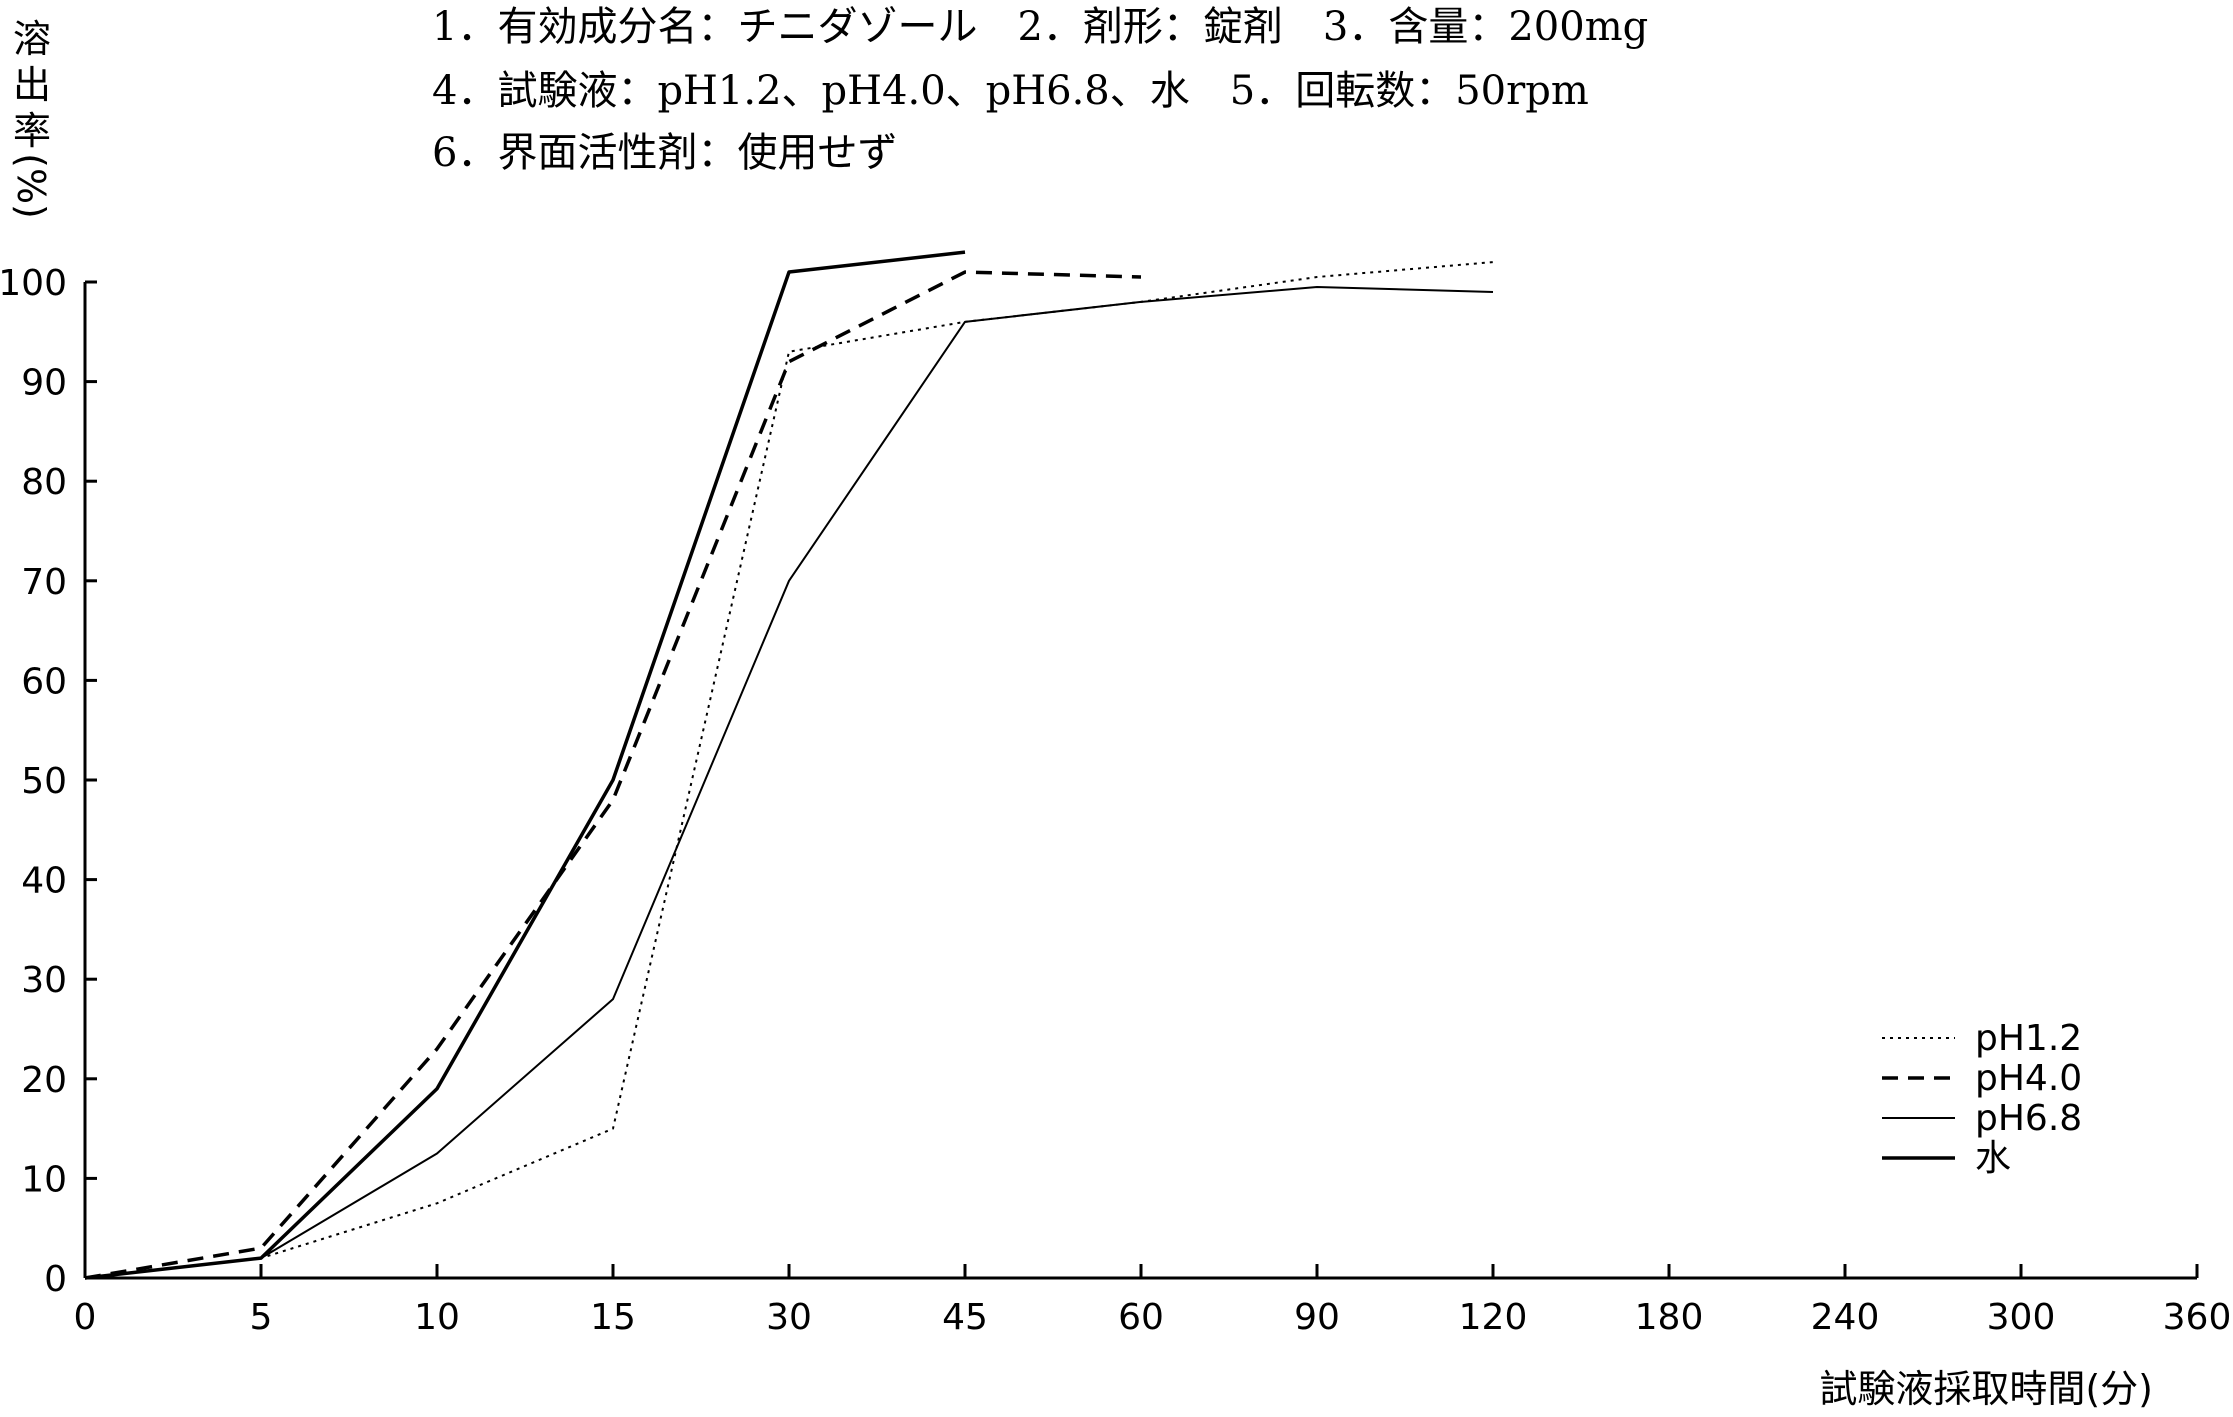  Describe the element at coordinates (789, 1317) in the screenshot. I see `x-tick-label: 30` at that location.